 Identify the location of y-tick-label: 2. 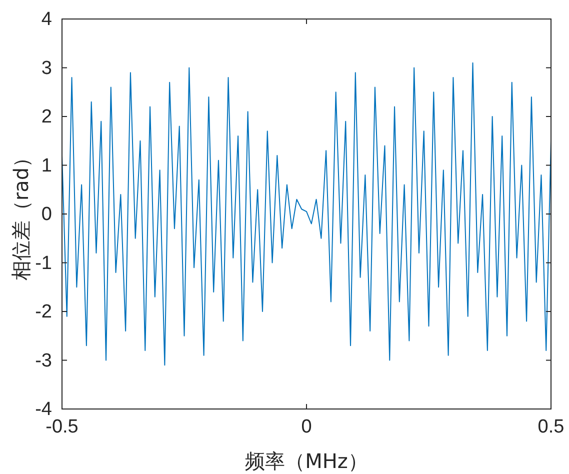
(46, 117).